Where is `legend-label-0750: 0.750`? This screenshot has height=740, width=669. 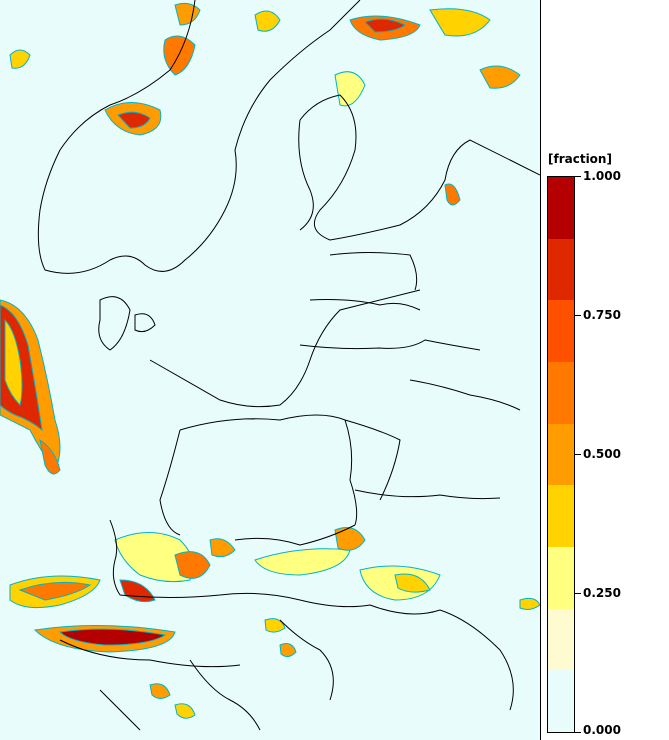 legend-label-0750: 0.750 is located at coordinates (602, 315).